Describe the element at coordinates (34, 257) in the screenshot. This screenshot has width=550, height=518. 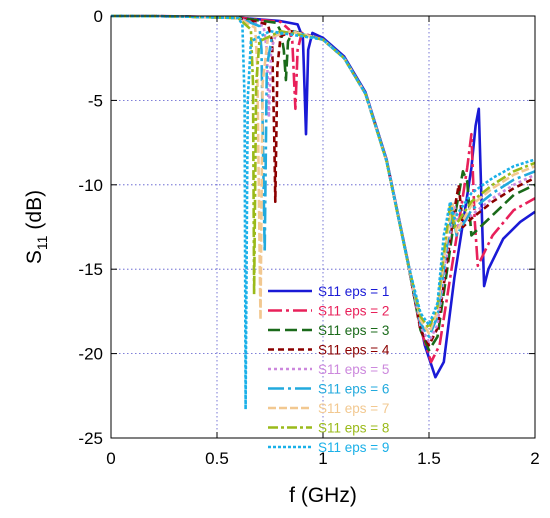
I see `y-axis-label-main: S` at that location.